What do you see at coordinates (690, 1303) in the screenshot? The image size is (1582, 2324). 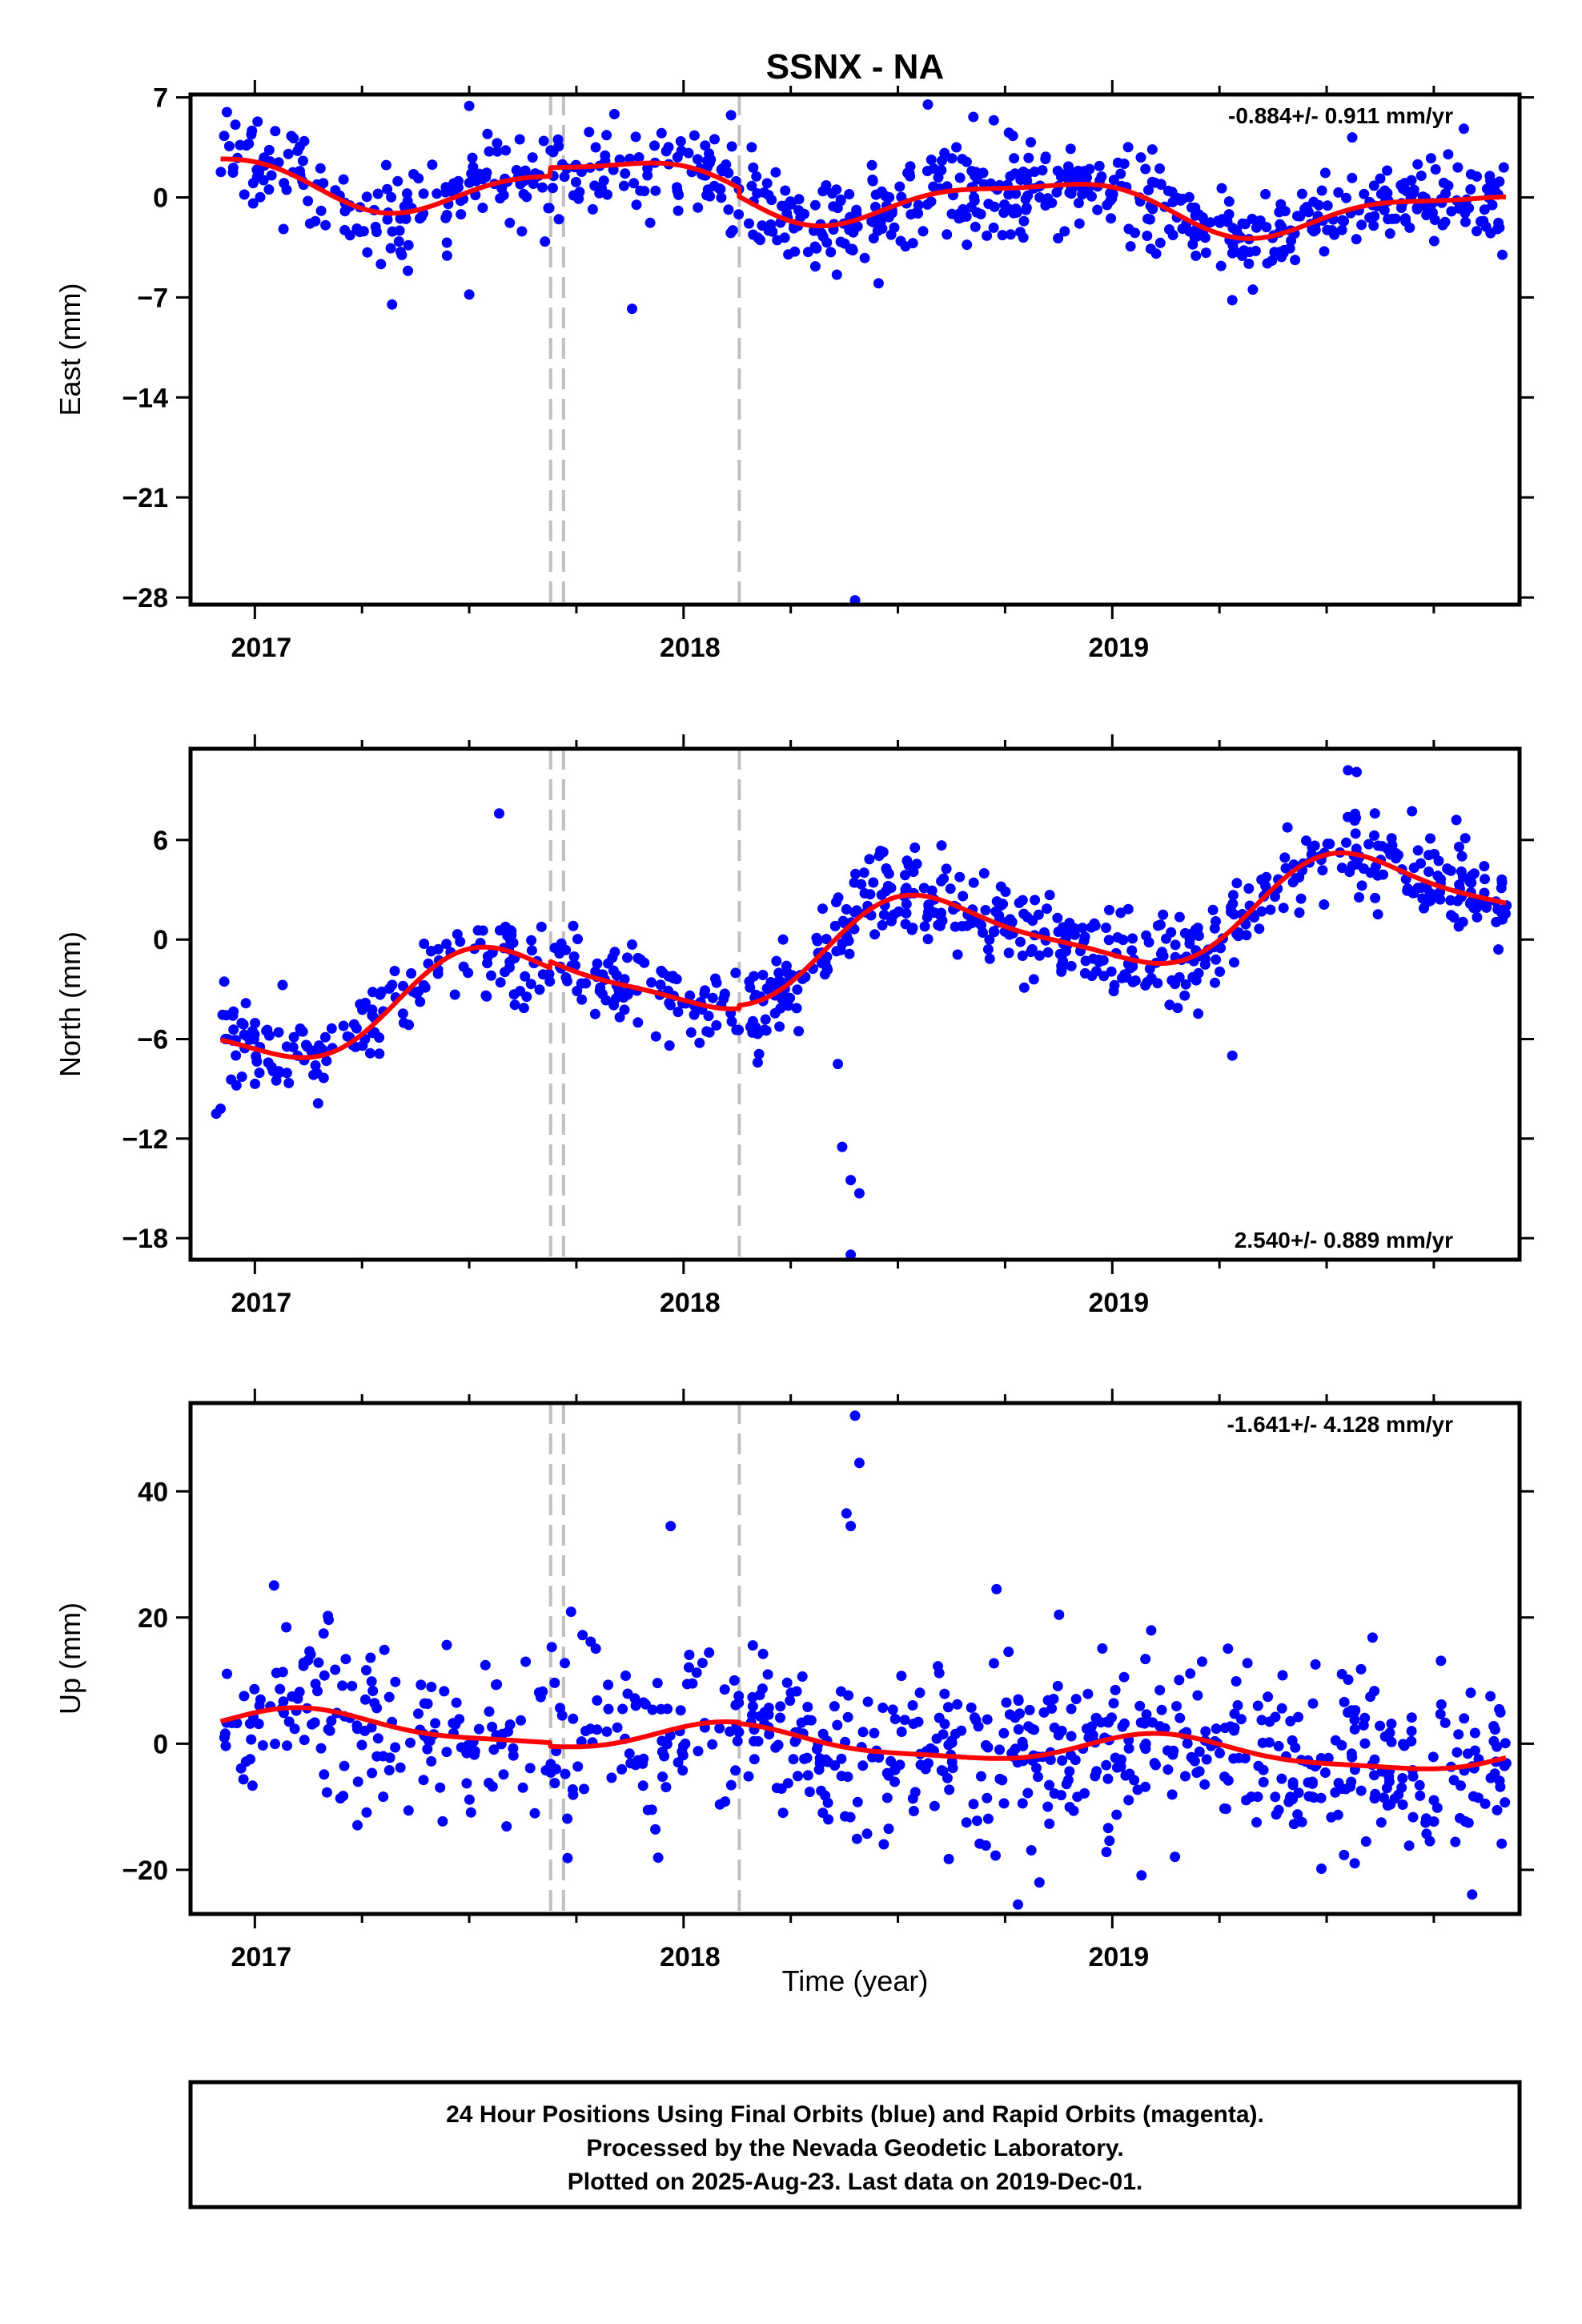 I see `x-tick-label: 2018` at bounding box center [690, 1303].